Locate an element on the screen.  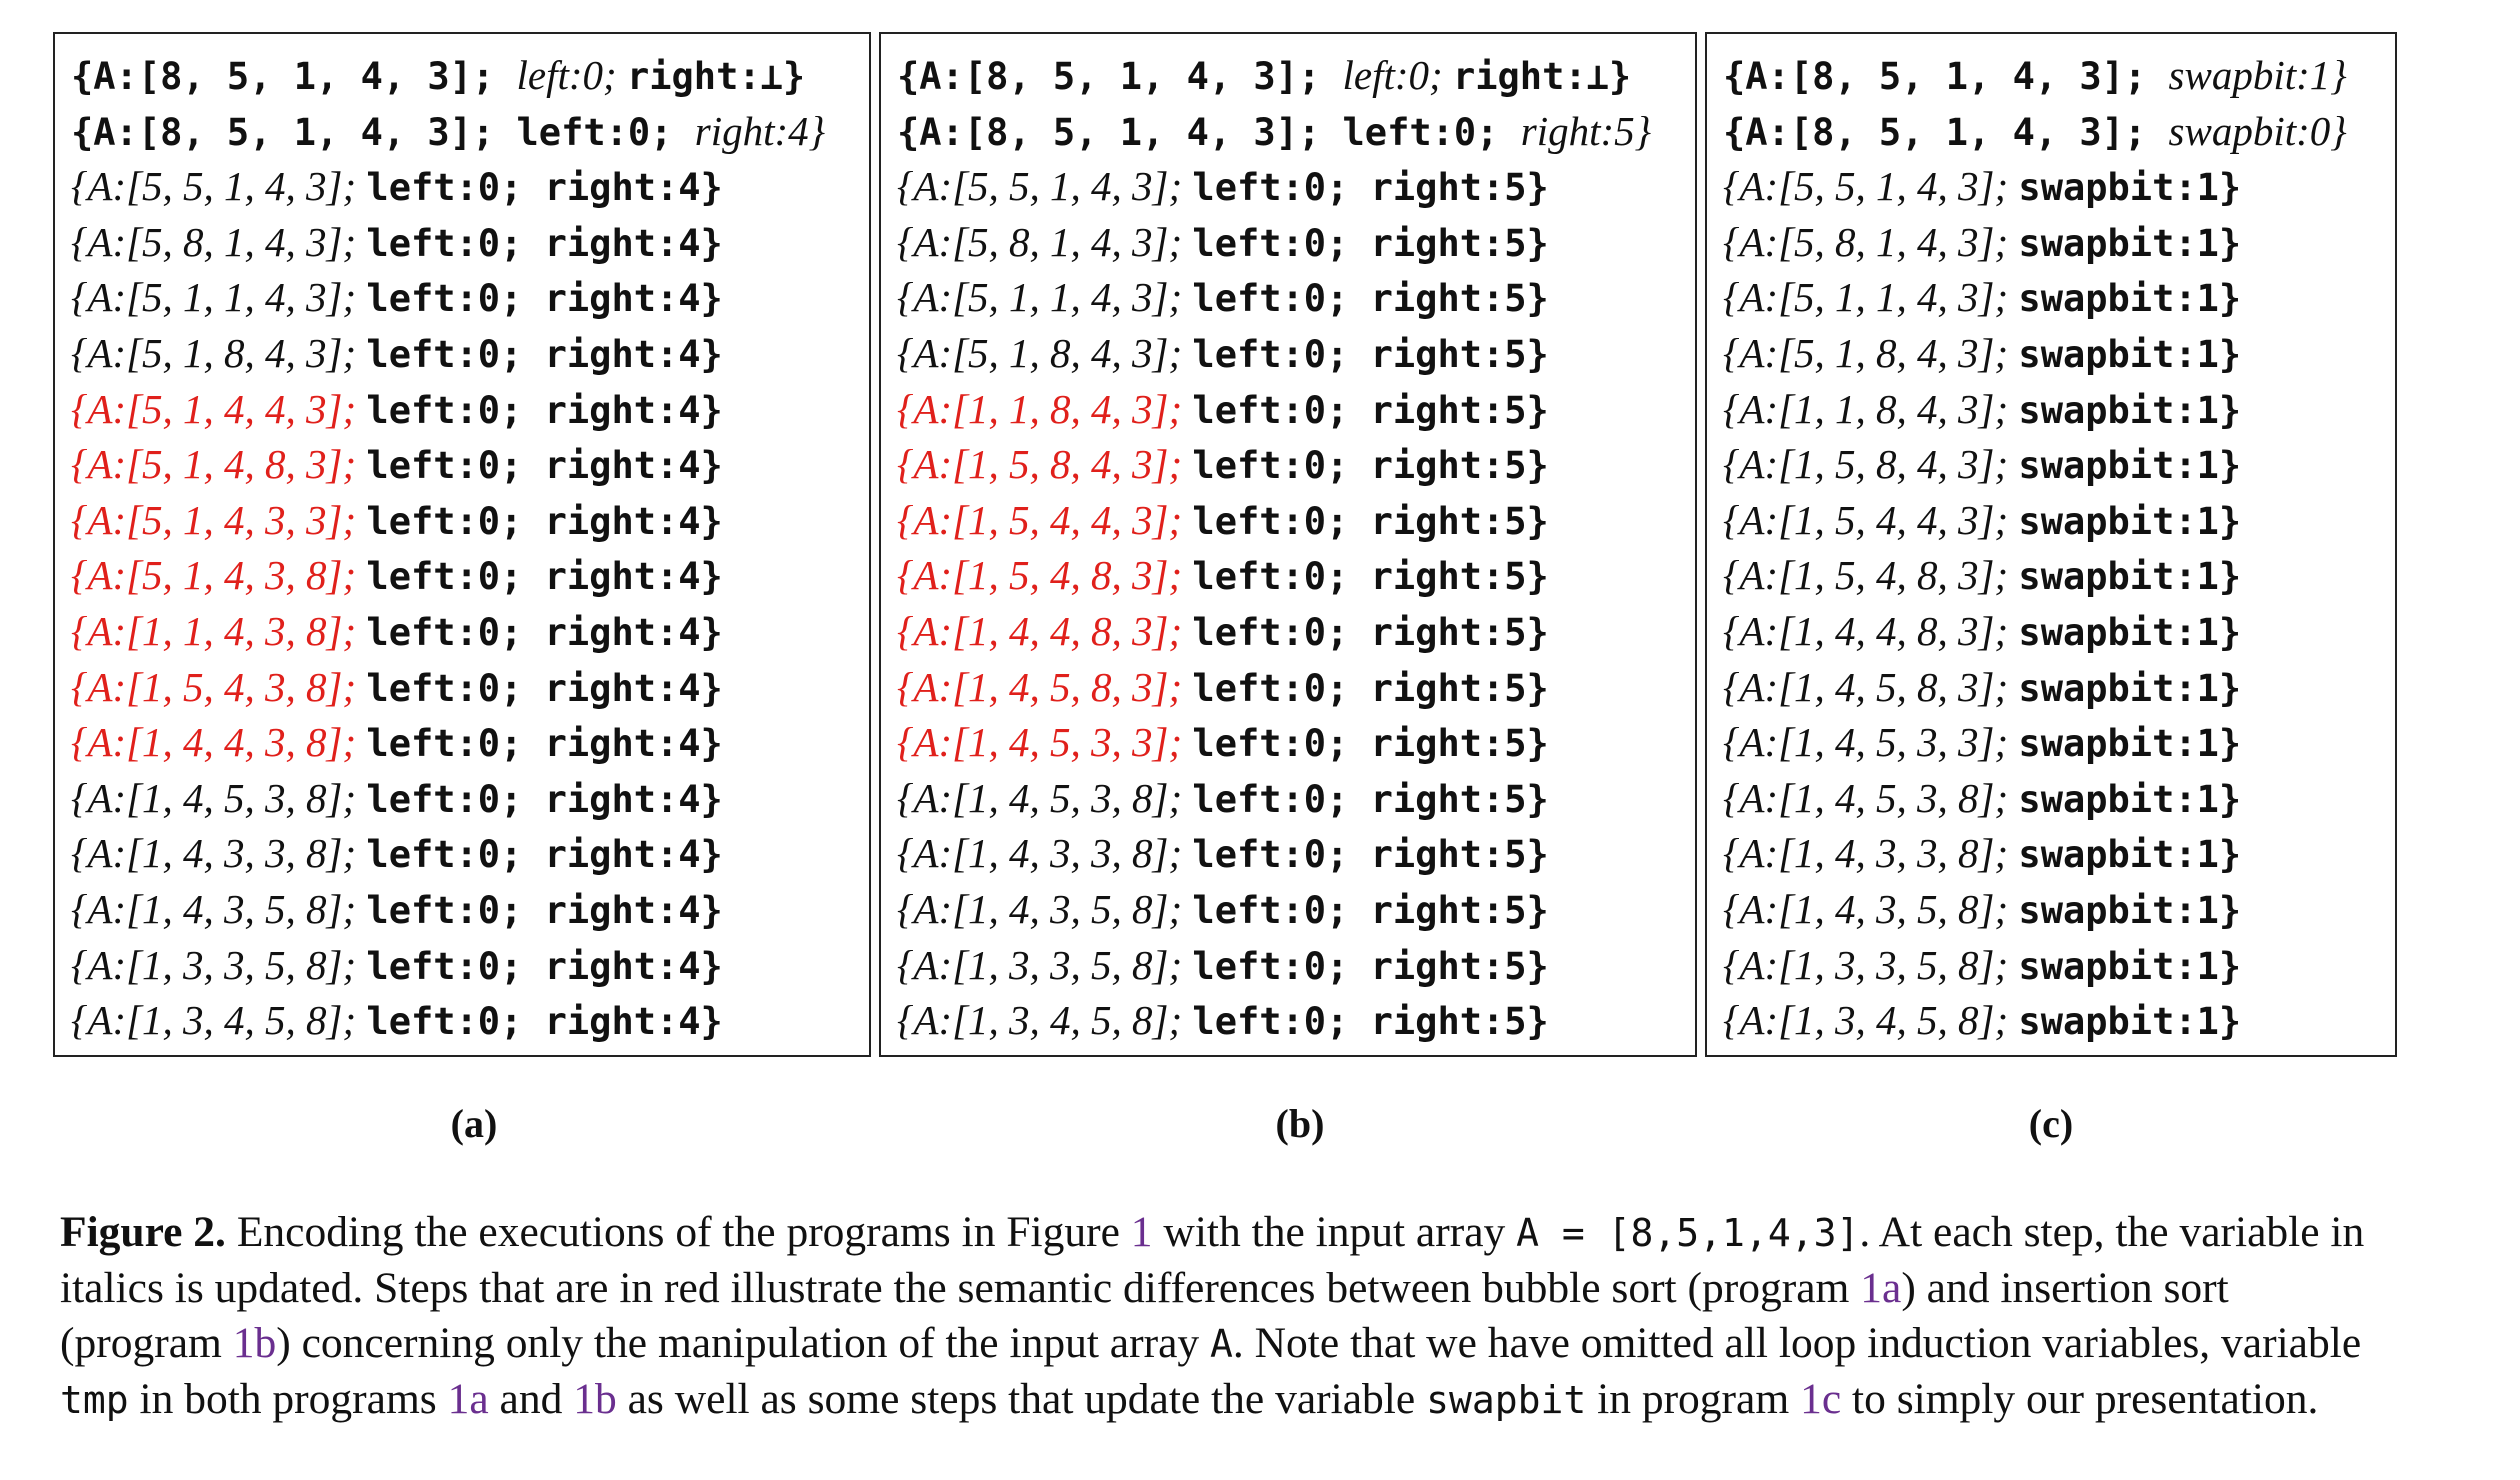
state-row: {A:[1, 4, 5, 3, 3]; swapbit:1} is located at coordinates (2059, 743).